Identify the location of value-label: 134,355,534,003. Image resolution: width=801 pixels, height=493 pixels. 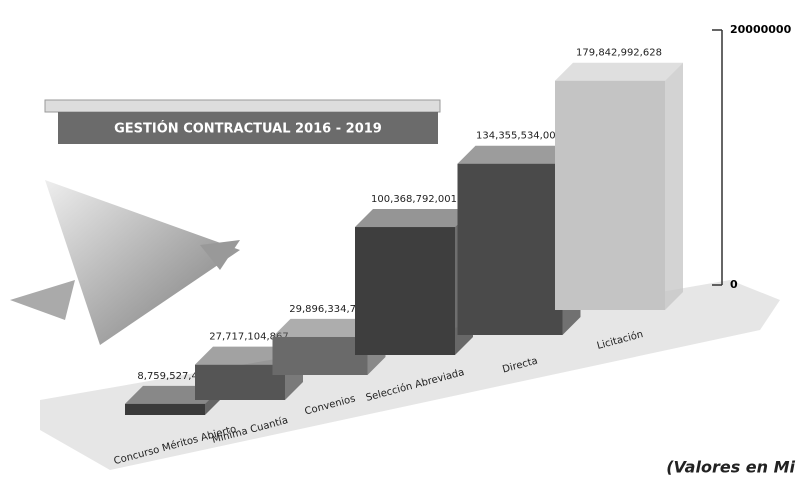
(519, 136).